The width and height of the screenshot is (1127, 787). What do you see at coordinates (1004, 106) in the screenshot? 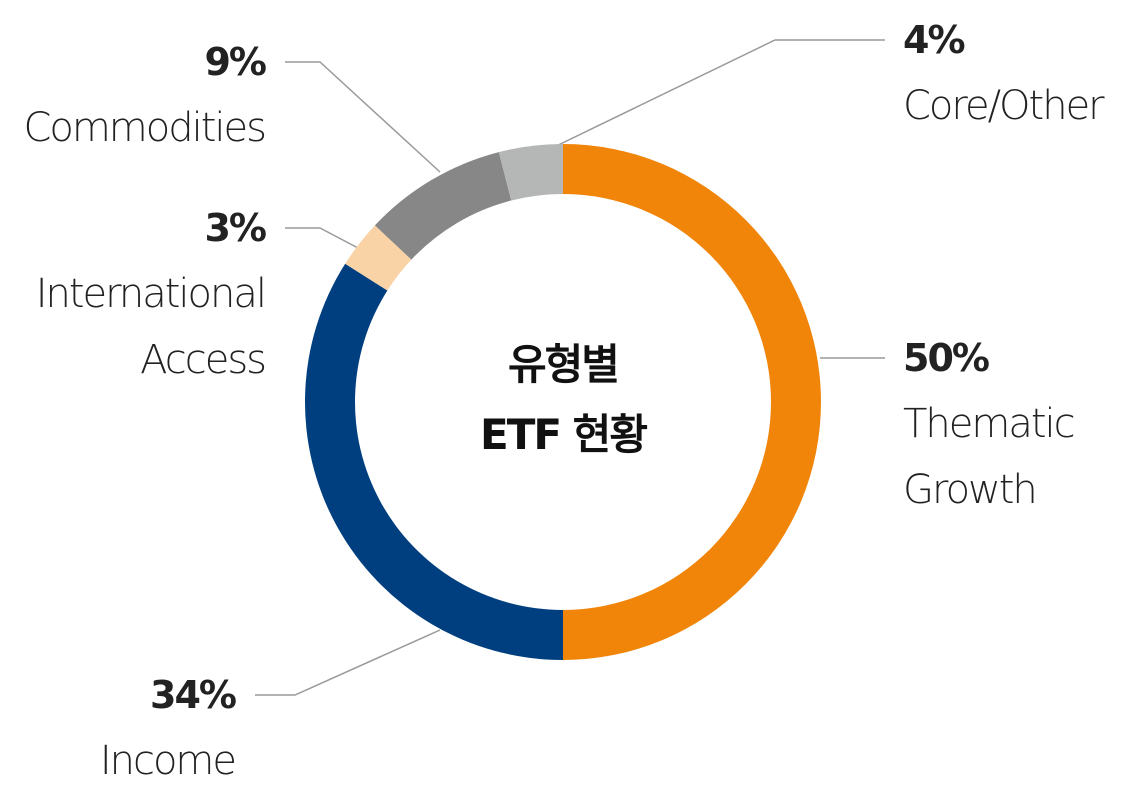
I see `category-label: Core/Other` at bounding box center [1004, 106].